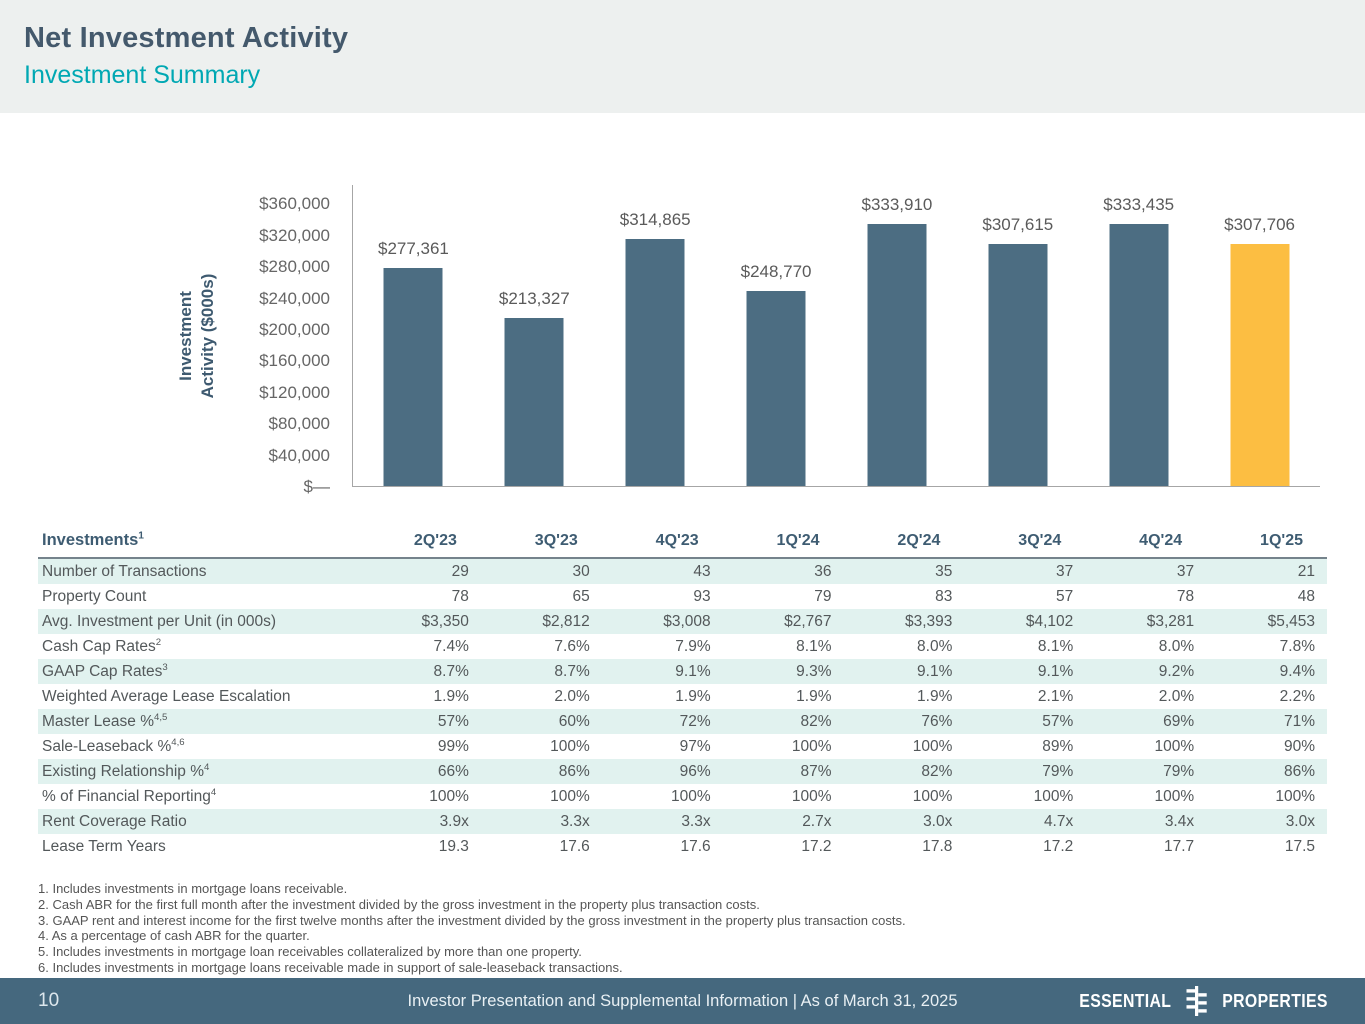 This screenshot has width=1365, height=1024. Describe the element at coordinates (1260, 365) in the screenshot. I see `bar-1Q'25` at that location.